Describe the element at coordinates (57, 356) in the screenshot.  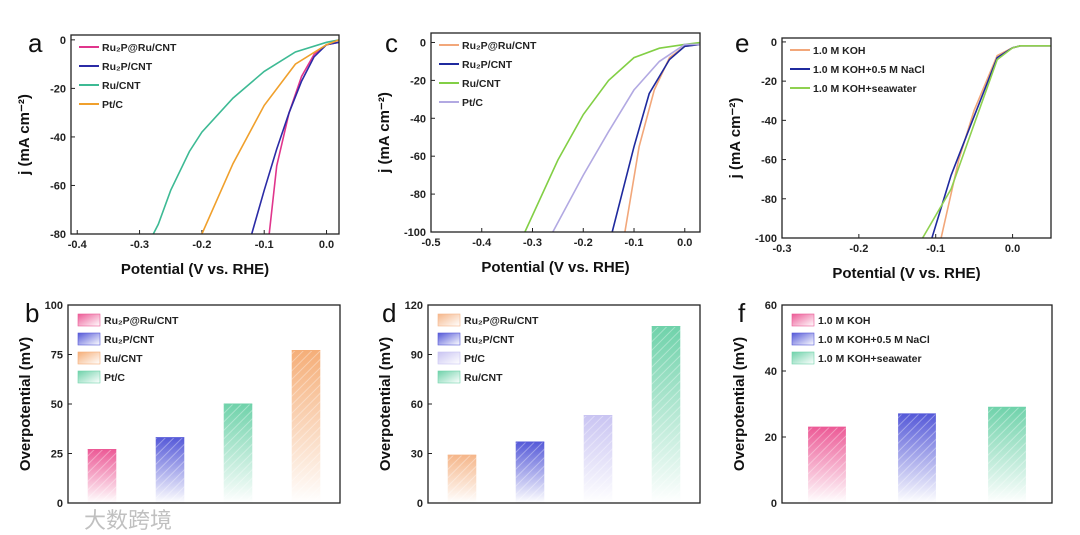
I see `y-tick-label: 75` at that location.